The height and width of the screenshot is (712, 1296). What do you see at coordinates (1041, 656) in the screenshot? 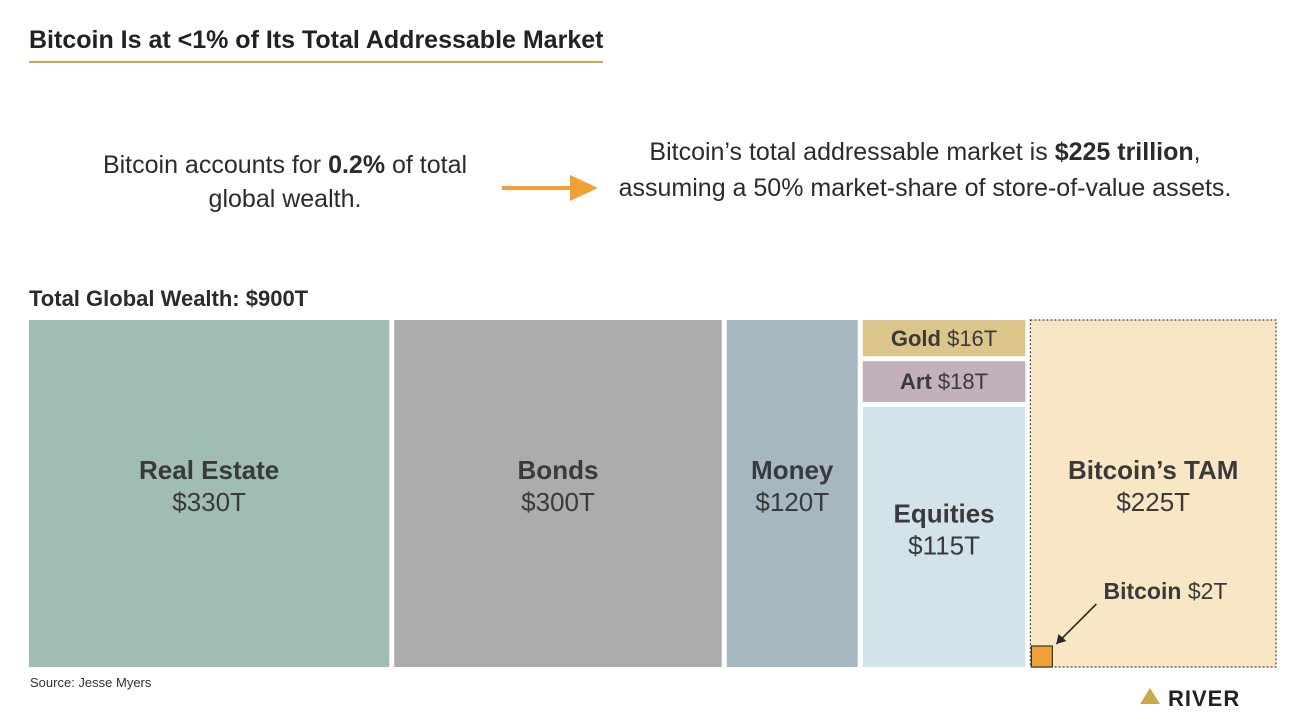
I see `bitcoin-block` at bounding box center [1041, 656].